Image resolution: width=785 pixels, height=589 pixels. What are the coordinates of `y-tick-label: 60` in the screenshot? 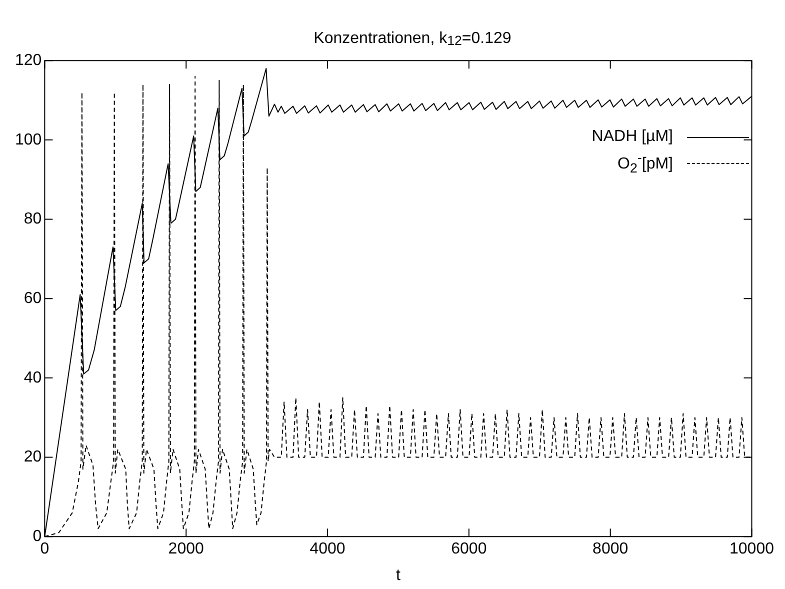 It's located at (33, 299).